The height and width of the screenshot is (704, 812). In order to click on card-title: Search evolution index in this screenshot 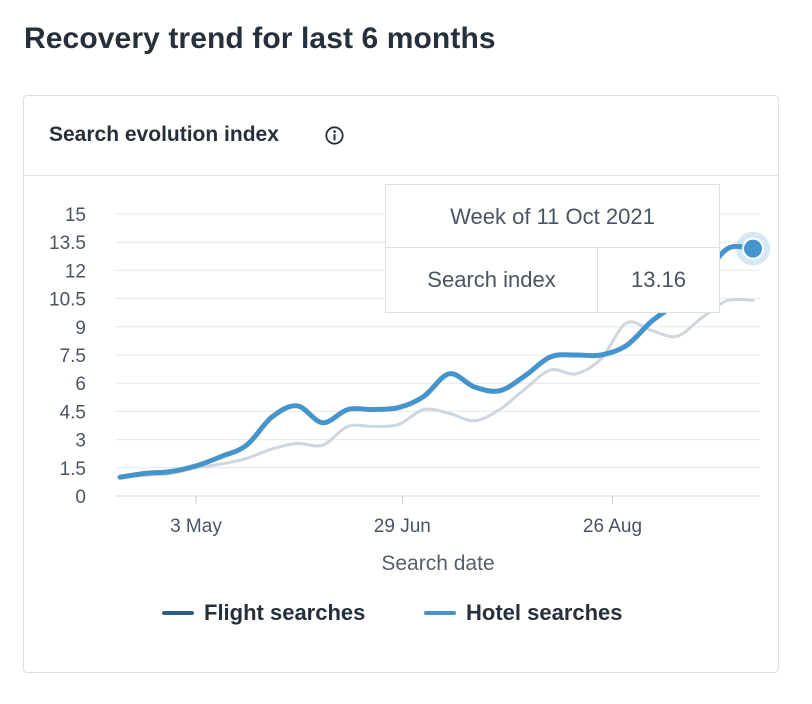, I will do `click(164, 134)`.